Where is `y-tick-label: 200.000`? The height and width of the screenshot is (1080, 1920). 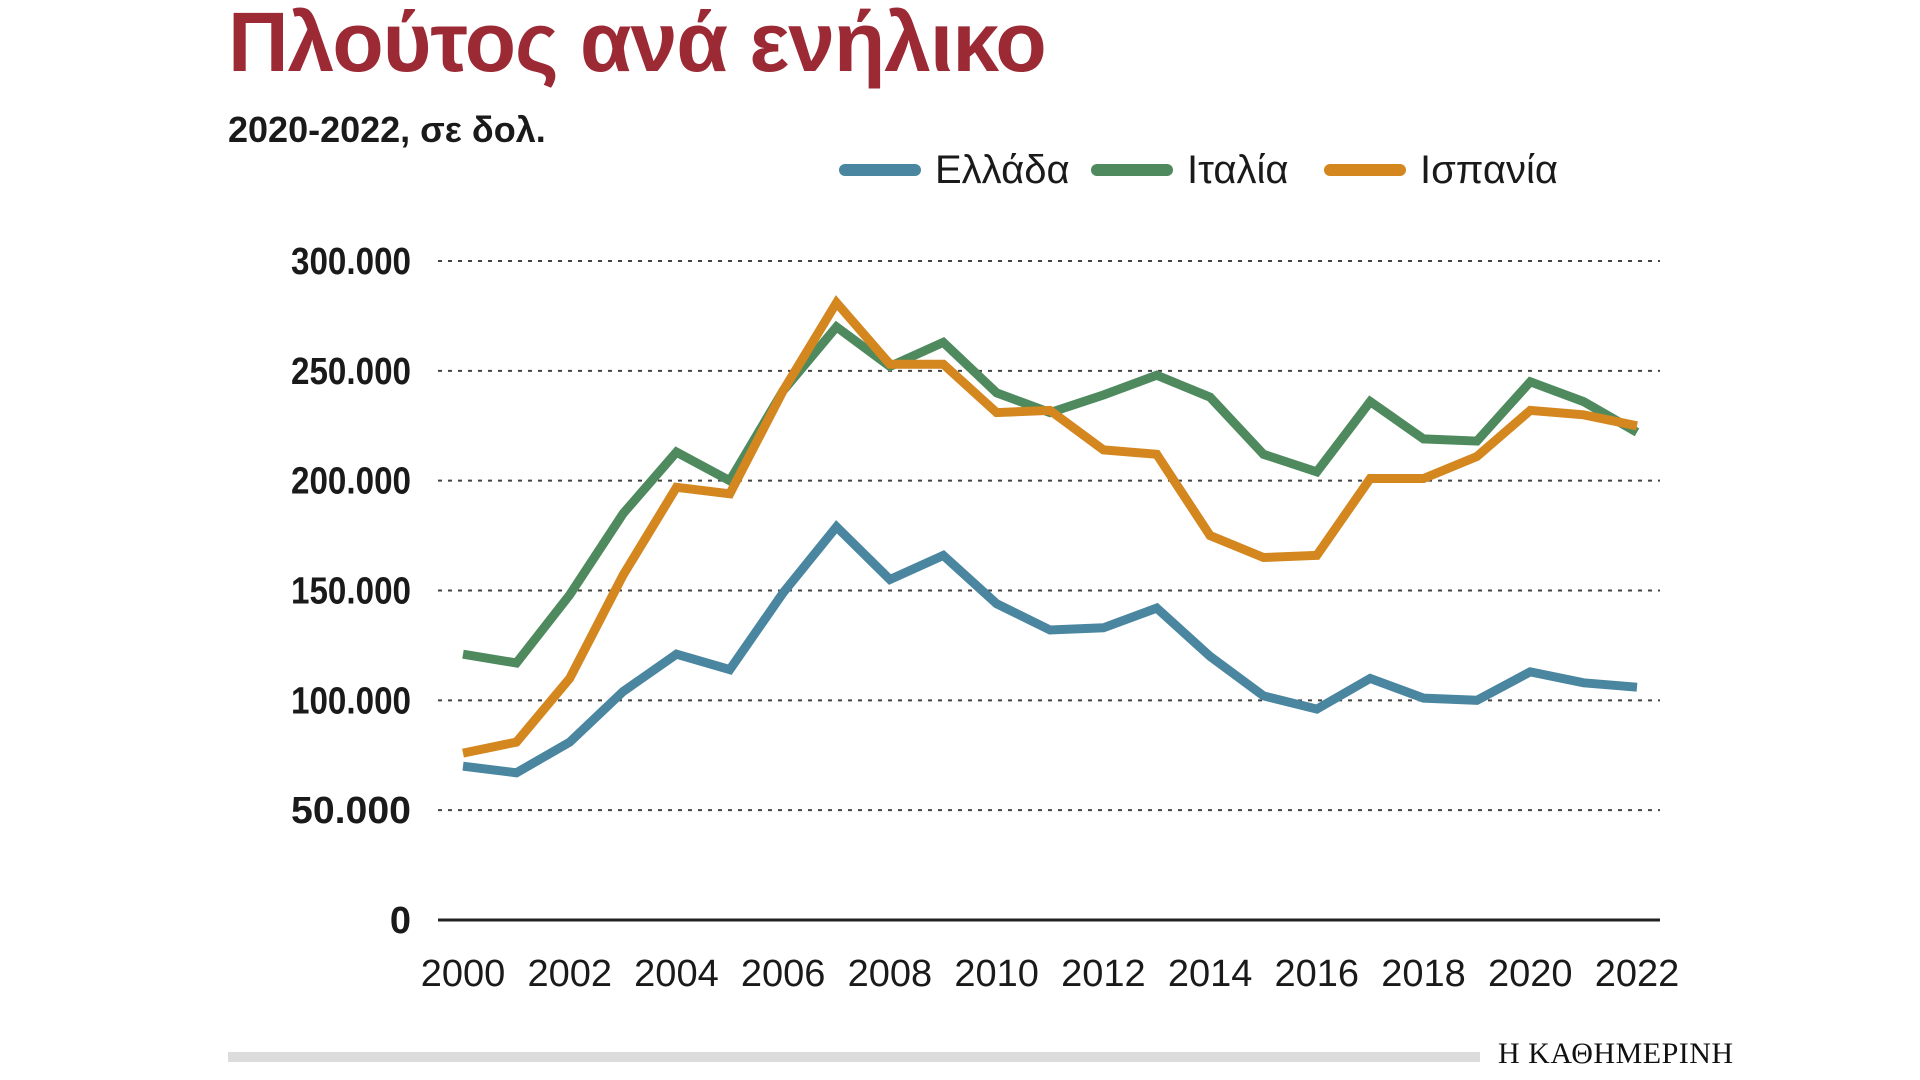
y-tick-label: 200.000 is located at coordinates (351, 482).